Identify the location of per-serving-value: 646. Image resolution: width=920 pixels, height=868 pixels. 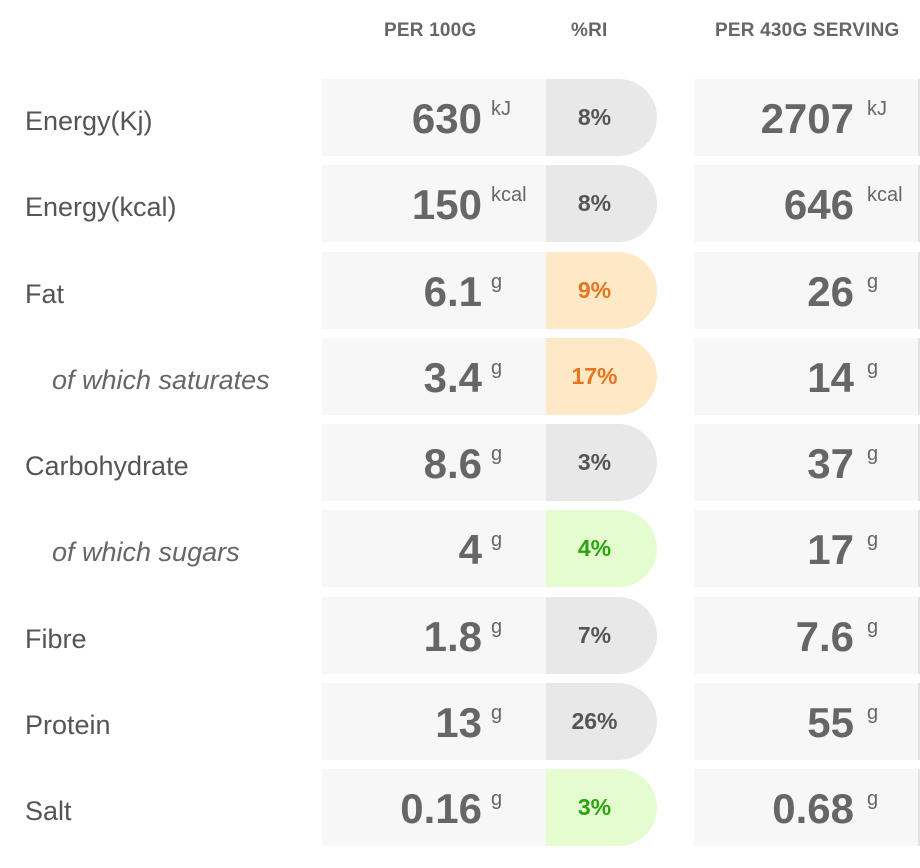
(818, 205).